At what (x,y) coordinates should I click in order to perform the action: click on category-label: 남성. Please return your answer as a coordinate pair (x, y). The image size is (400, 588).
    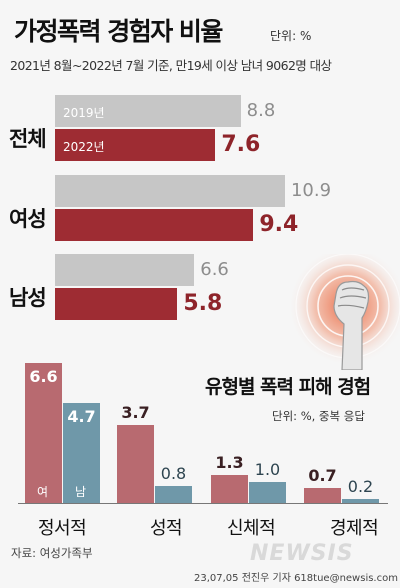
    Looking at the image, I should click on (28, 298).